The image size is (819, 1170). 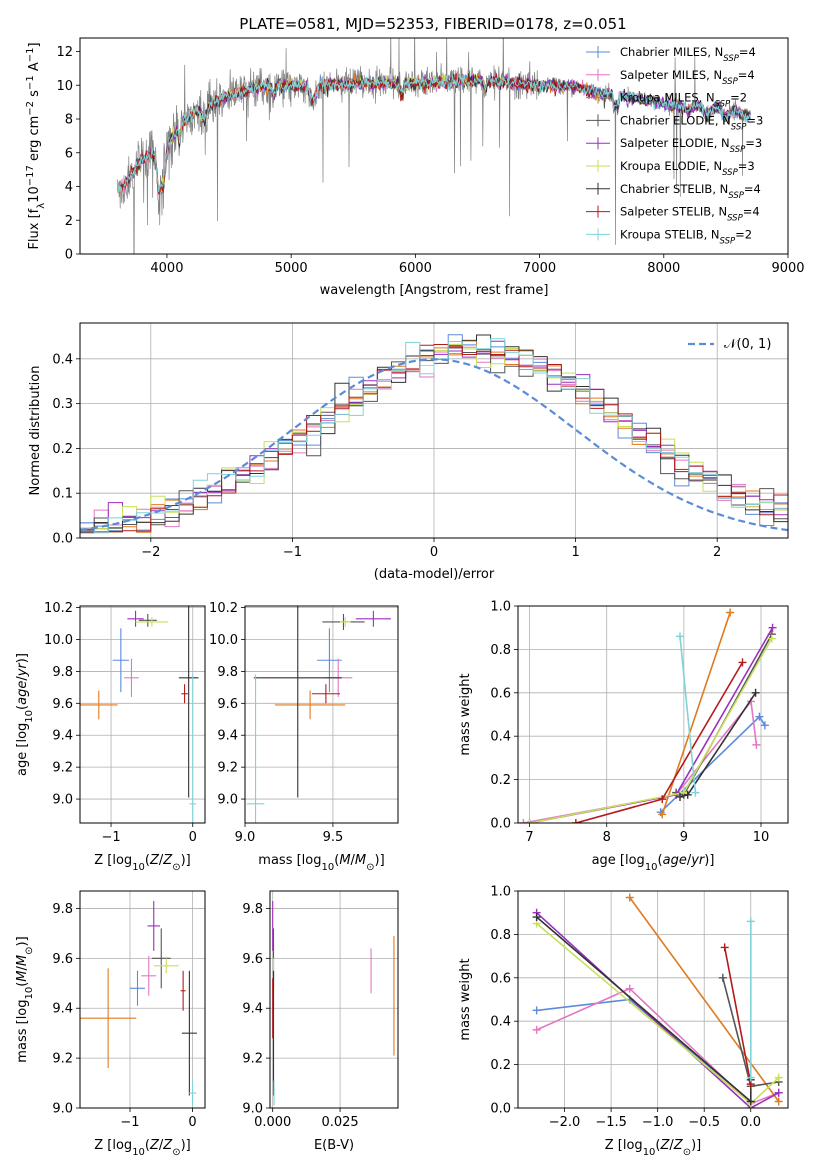 What do you see at coordinates (607, 837) in the screenshot?
I see `x-tick-label: 8` at bounding box center [607, 837].